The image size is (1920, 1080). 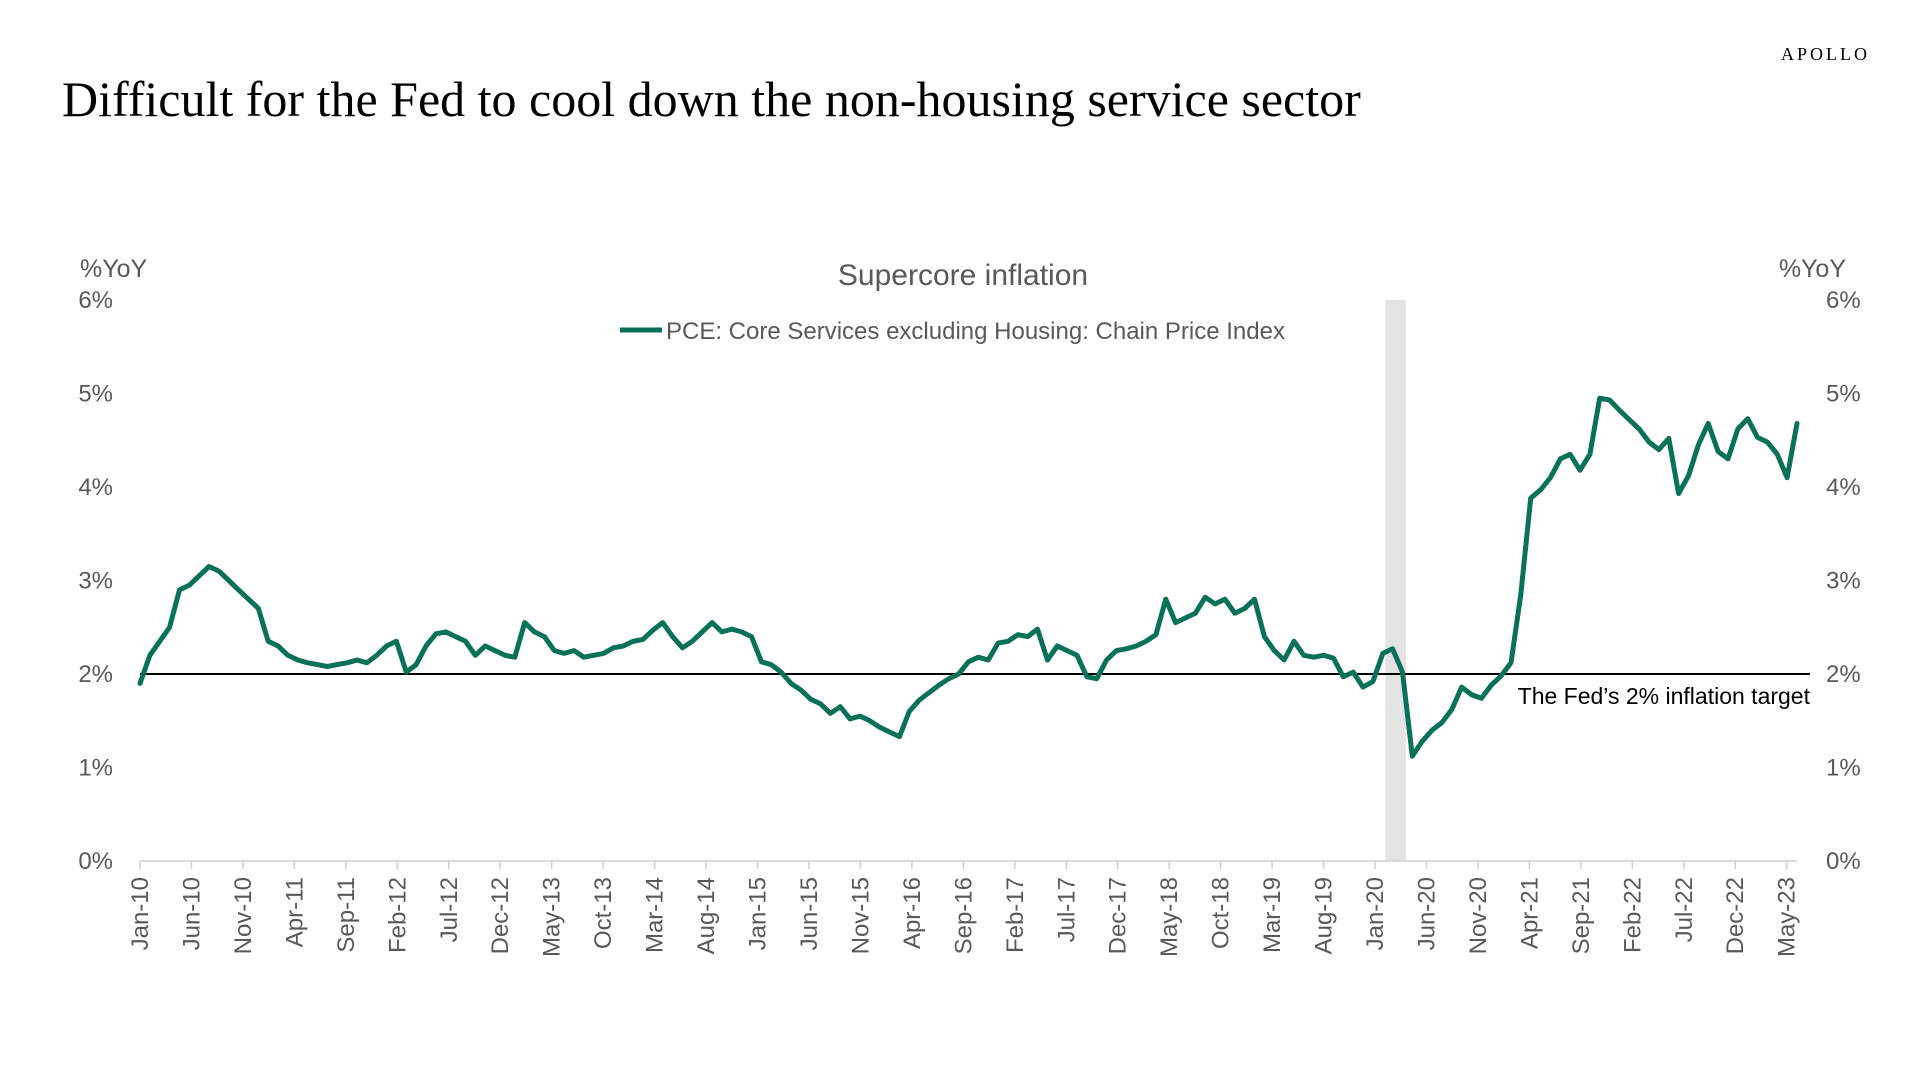 I want to click on y-axis-right: 0% 1% 2% 3% 4% 5% 6%, so click(x=1843, y=581).